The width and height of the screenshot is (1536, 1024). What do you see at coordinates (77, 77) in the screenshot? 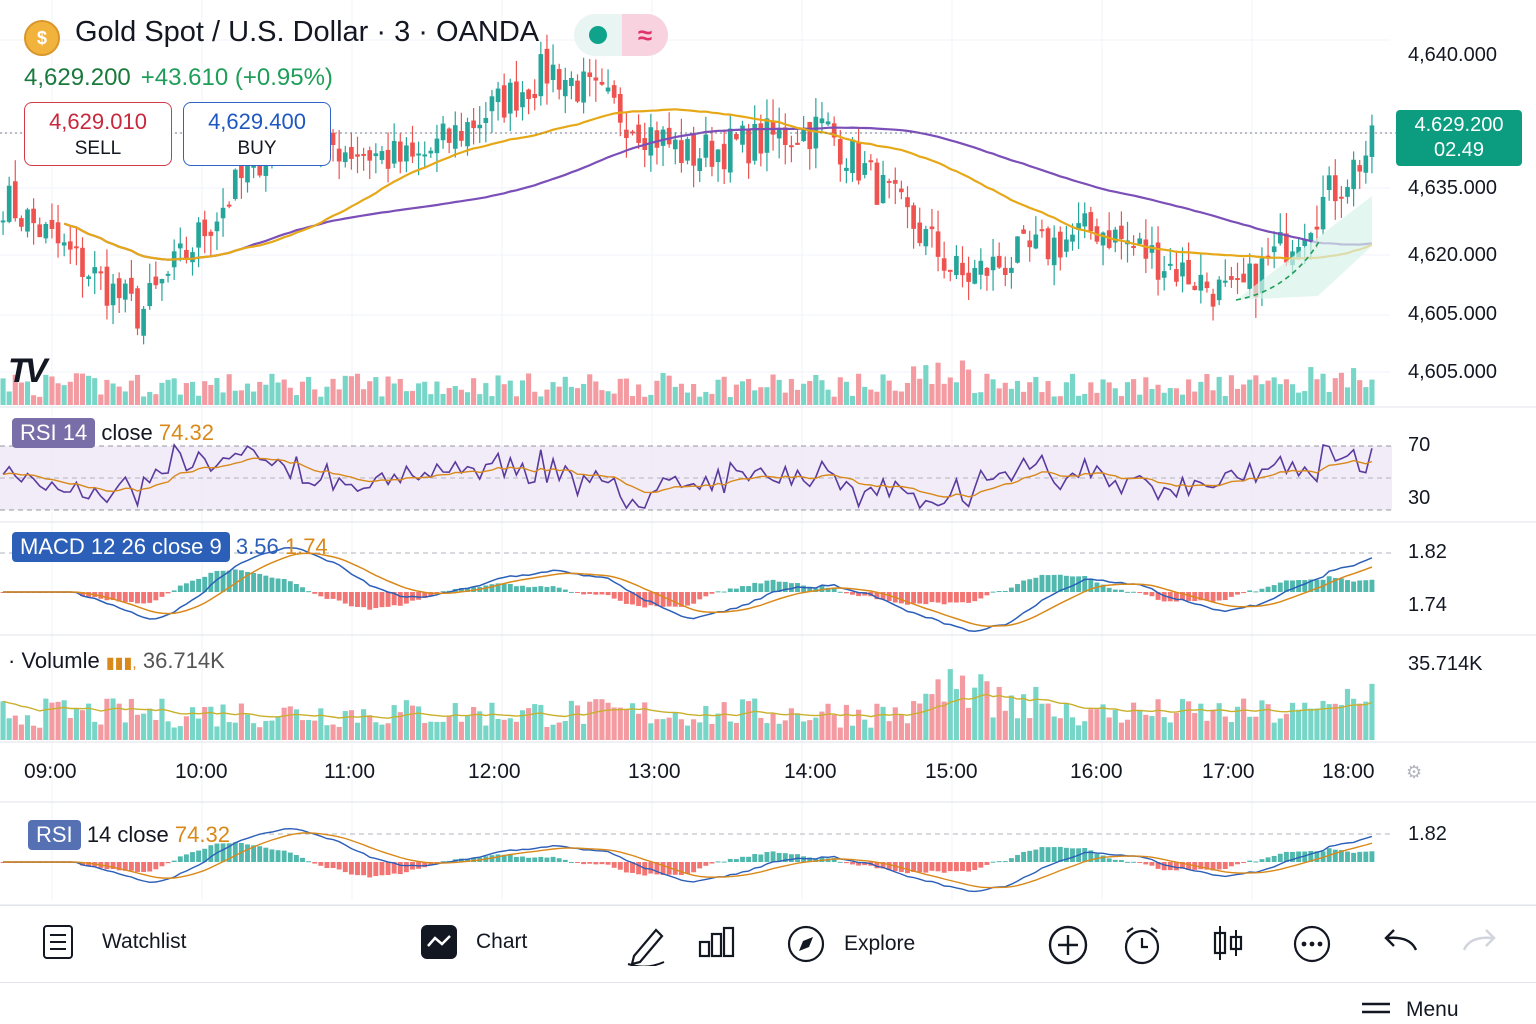
I see `last-price: 4,629.200` at bounding box center [77, 77].